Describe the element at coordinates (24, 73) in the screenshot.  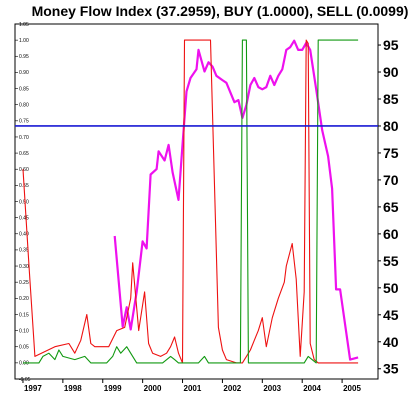
I see `left-tick-label: 0.90` at that location.